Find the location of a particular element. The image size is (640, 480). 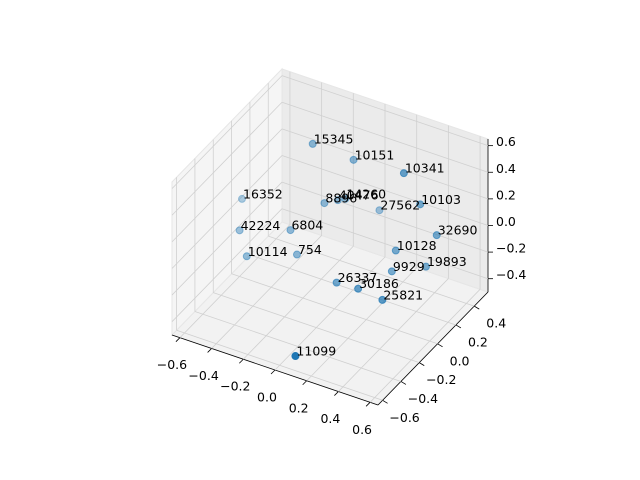

point-label: 14260 is located at coordinates (366, 193).